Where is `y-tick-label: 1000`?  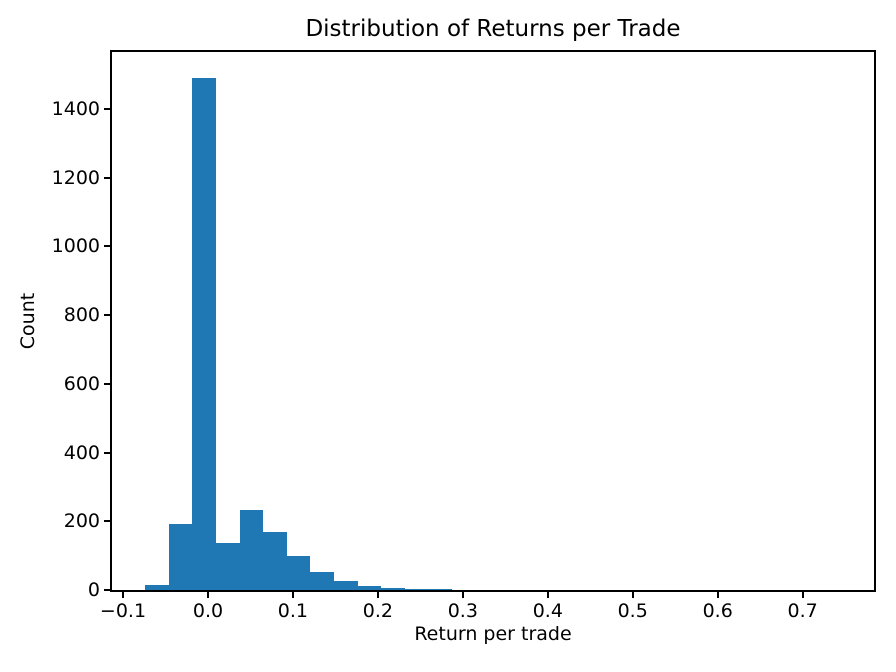
y-tick-label: 1000 is located at coordinates (75, 246).